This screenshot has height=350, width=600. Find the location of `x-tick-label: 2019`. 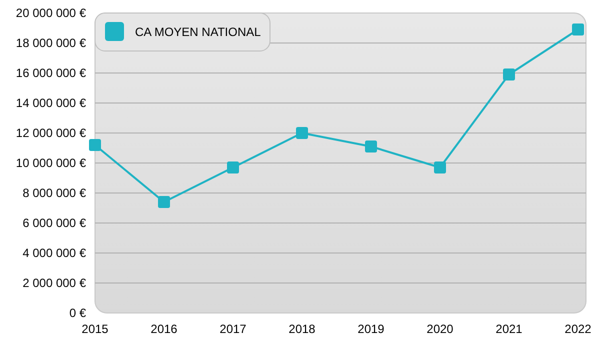

x-tick-label: 2019 is located at coordinates (371, 329).